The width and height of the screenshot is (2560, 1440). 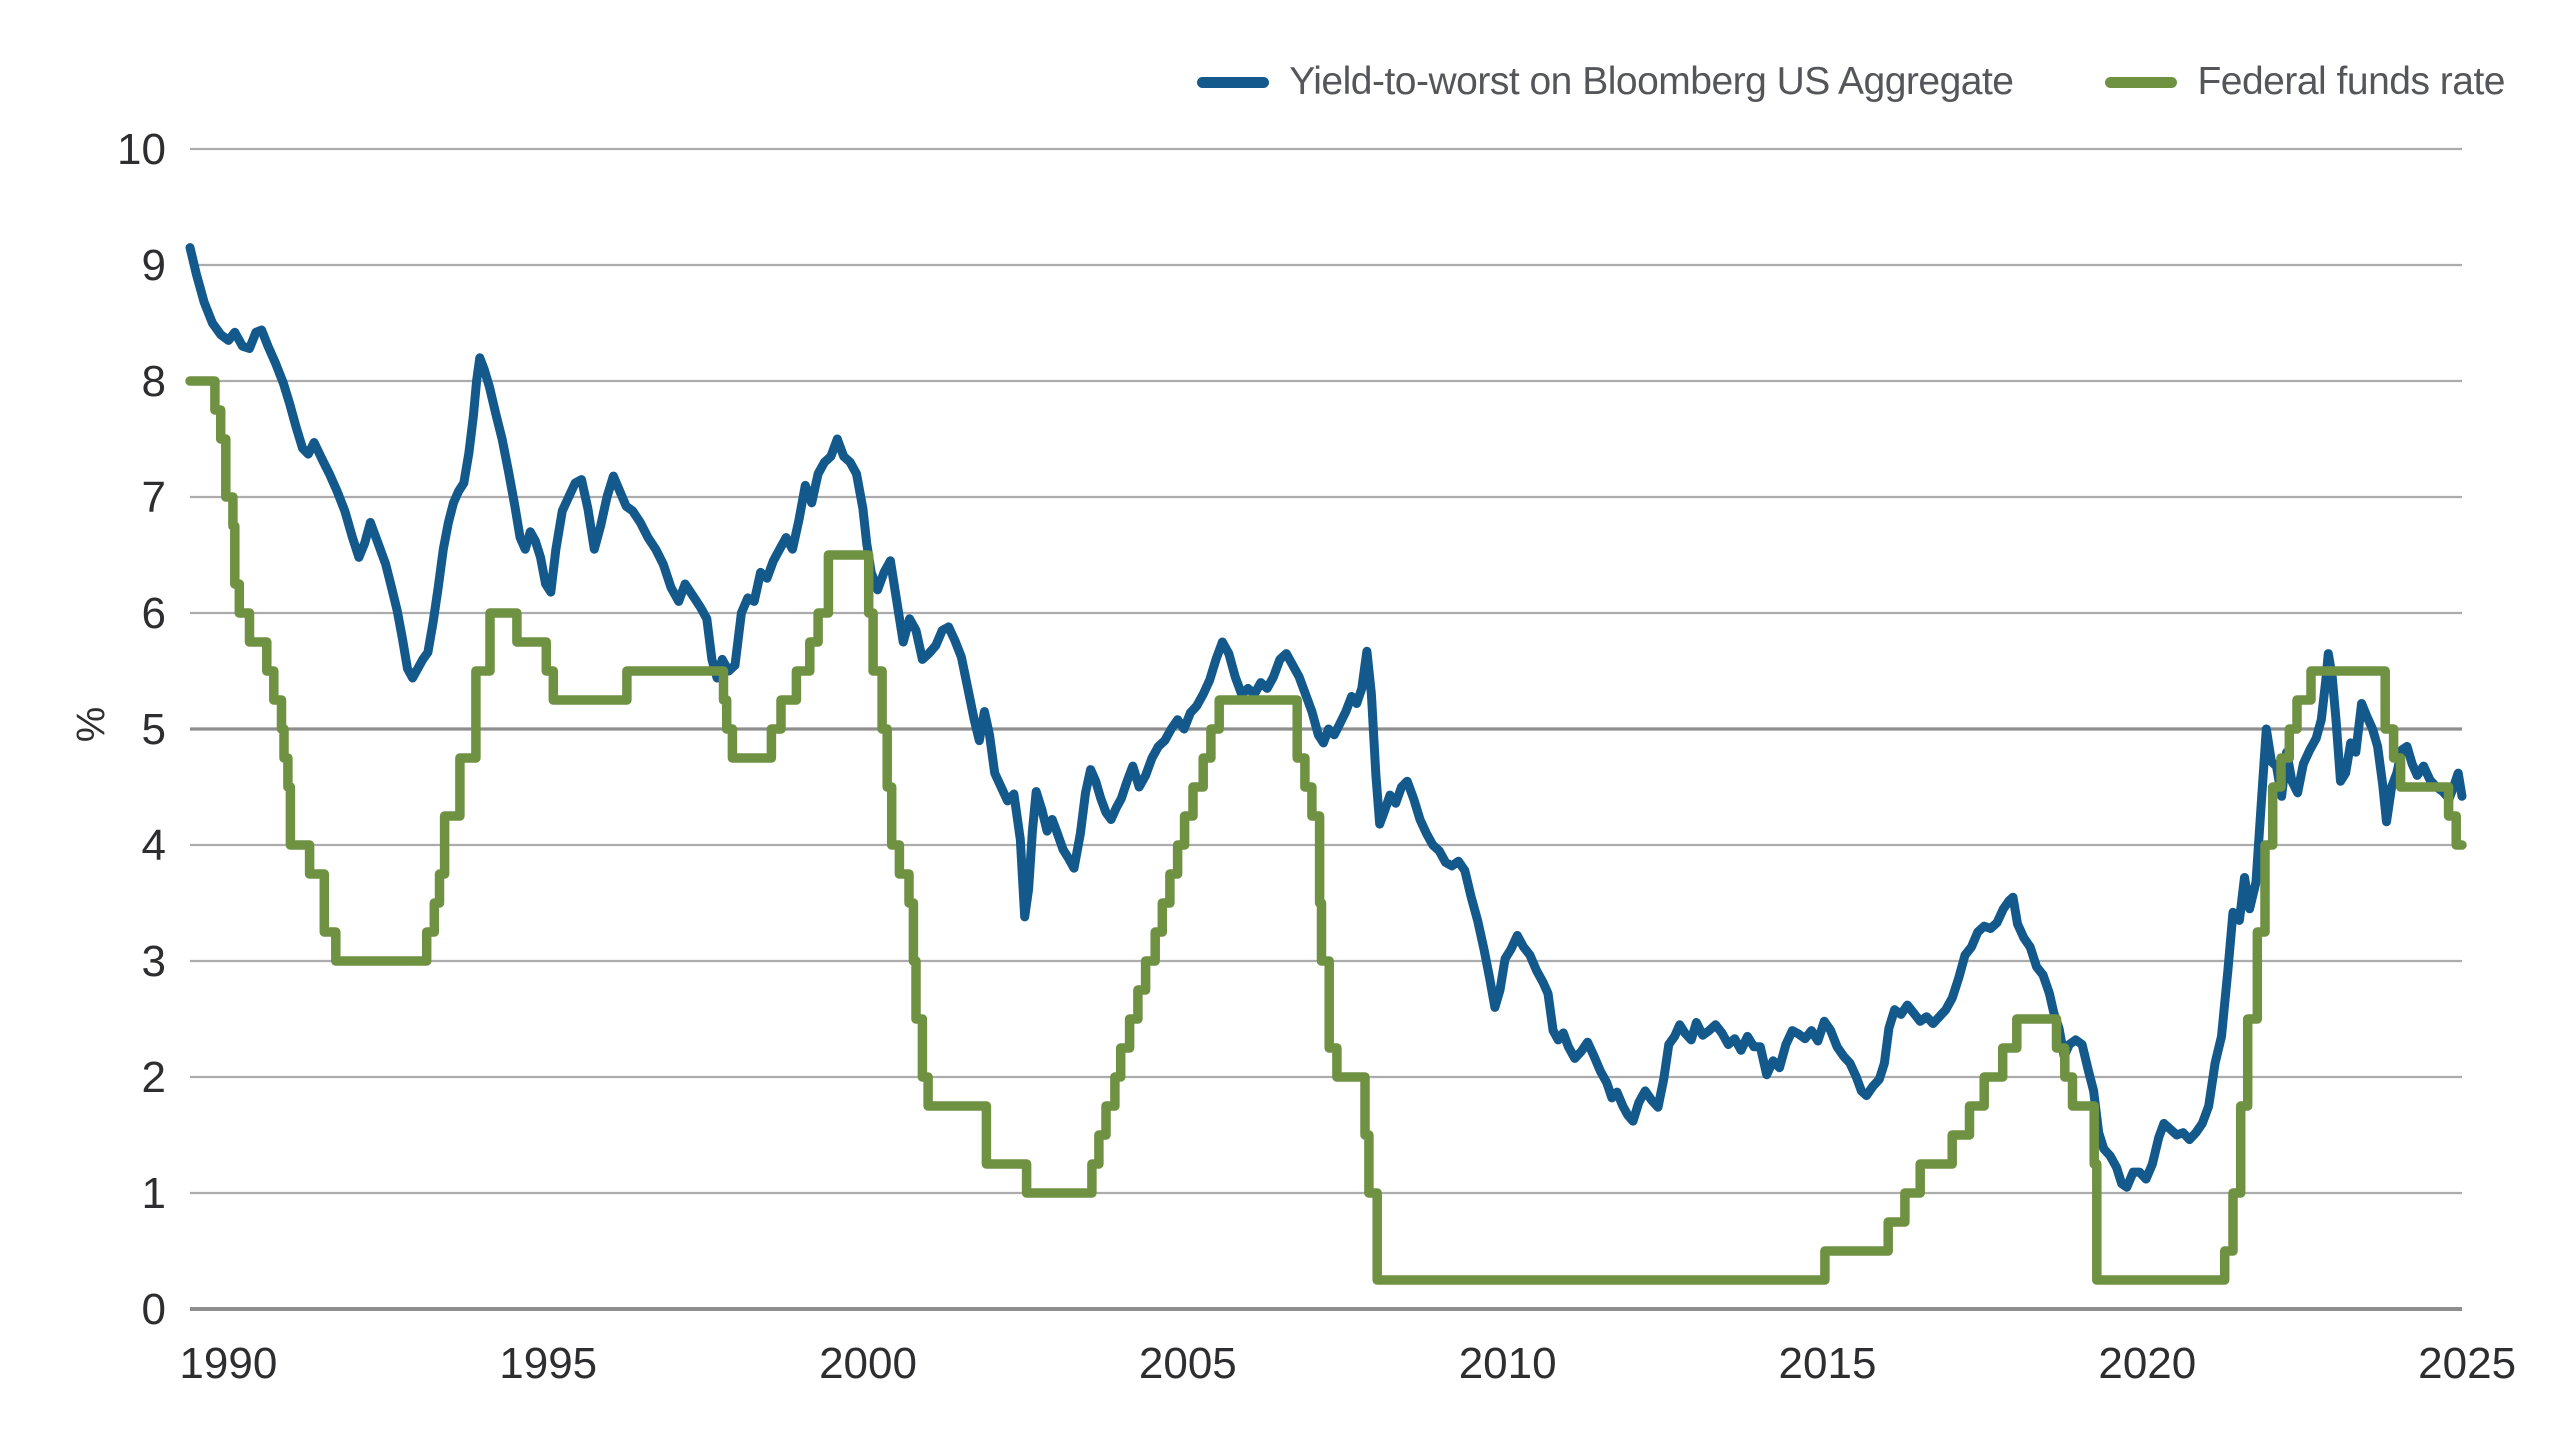 What do you see at coordinates (1828, 1363) in the screenshot?
I see `x-tick-label-2015: 2015` at bounding box center [1828, 1363].